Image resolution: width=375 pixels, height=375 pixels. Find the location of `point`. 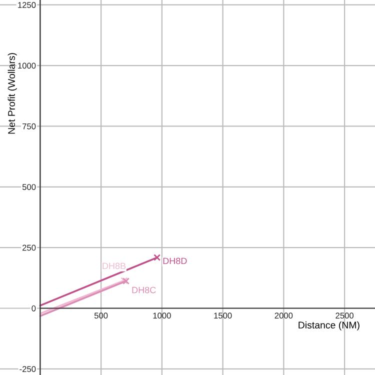

point is located at coordinates (157, 257).